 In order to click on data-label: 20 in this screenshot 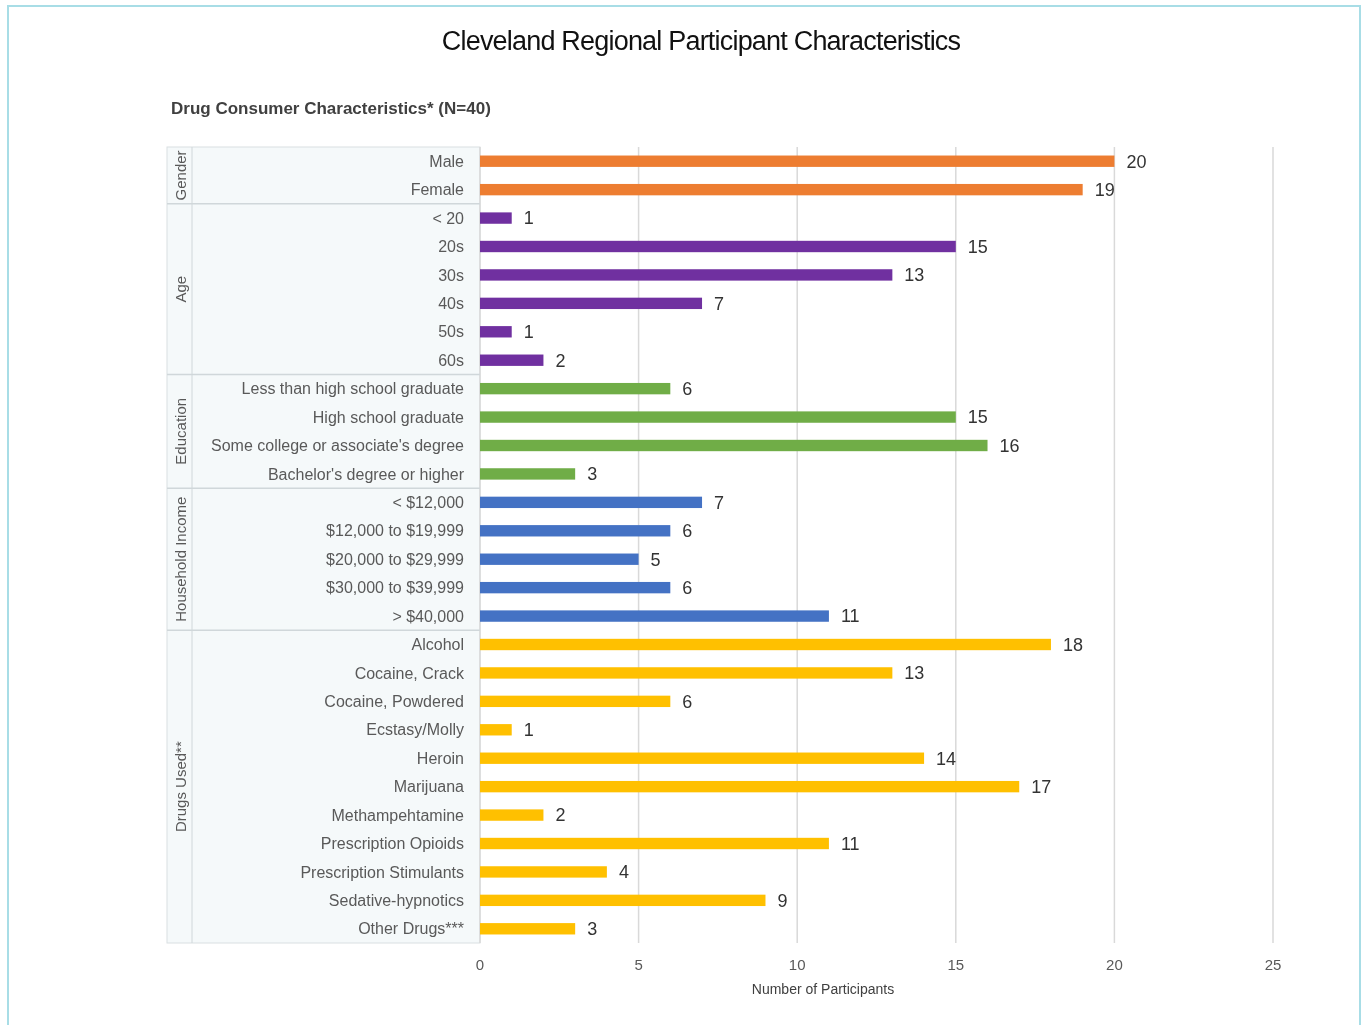, I will do `click(1136, 161)`.